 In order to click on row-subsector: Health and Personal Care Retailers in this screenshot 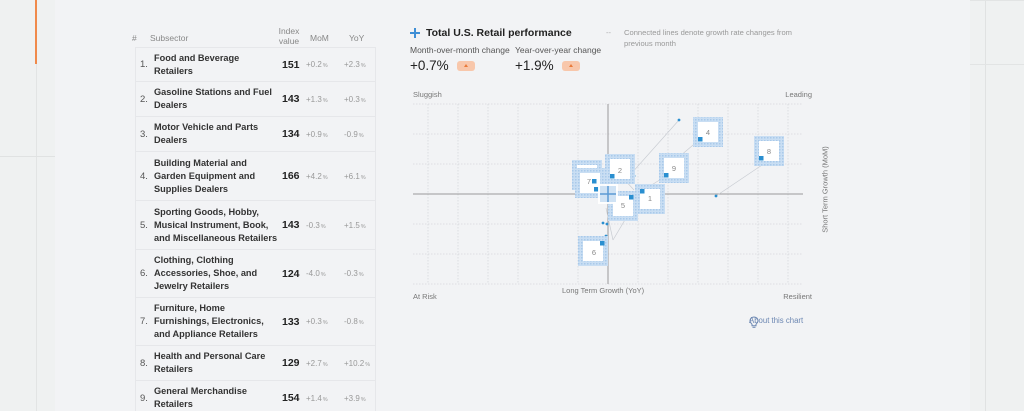, I will do `click(210, 362)`.